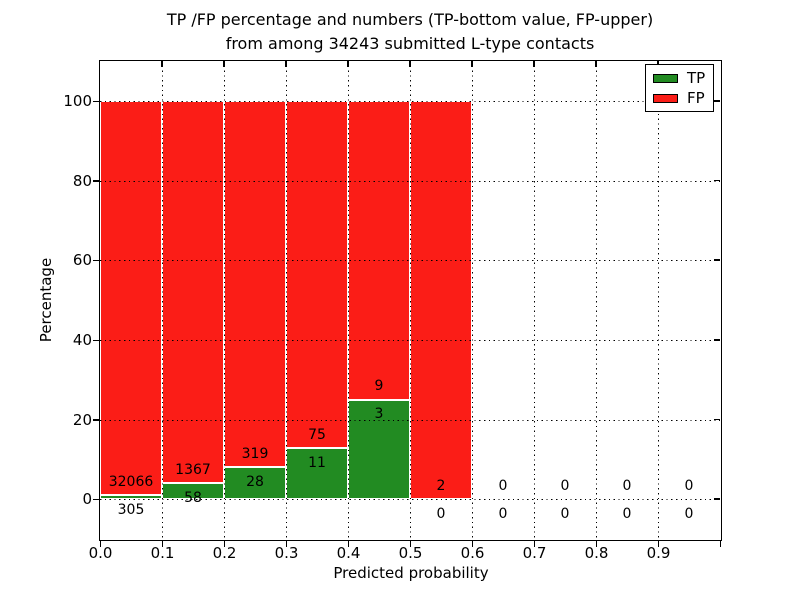  I want to click on fp-count-label-8: 0, so click(627, 486).